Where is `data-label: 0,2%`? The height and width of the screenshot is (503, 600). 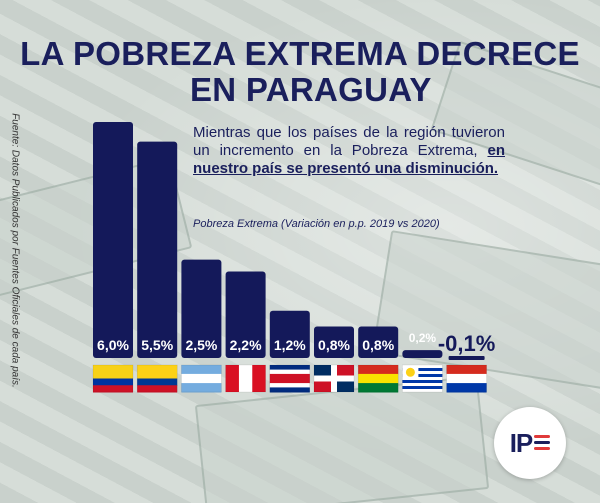 data-label: 0,2% is located at coordinates (423, 338).